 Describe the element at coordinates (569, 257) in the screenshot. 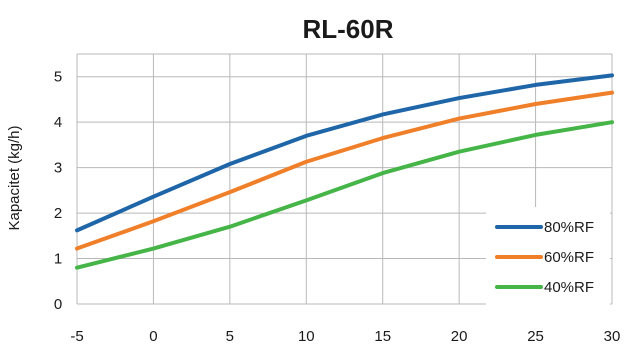

I see `legend-label-1: 60%RF` at that location.